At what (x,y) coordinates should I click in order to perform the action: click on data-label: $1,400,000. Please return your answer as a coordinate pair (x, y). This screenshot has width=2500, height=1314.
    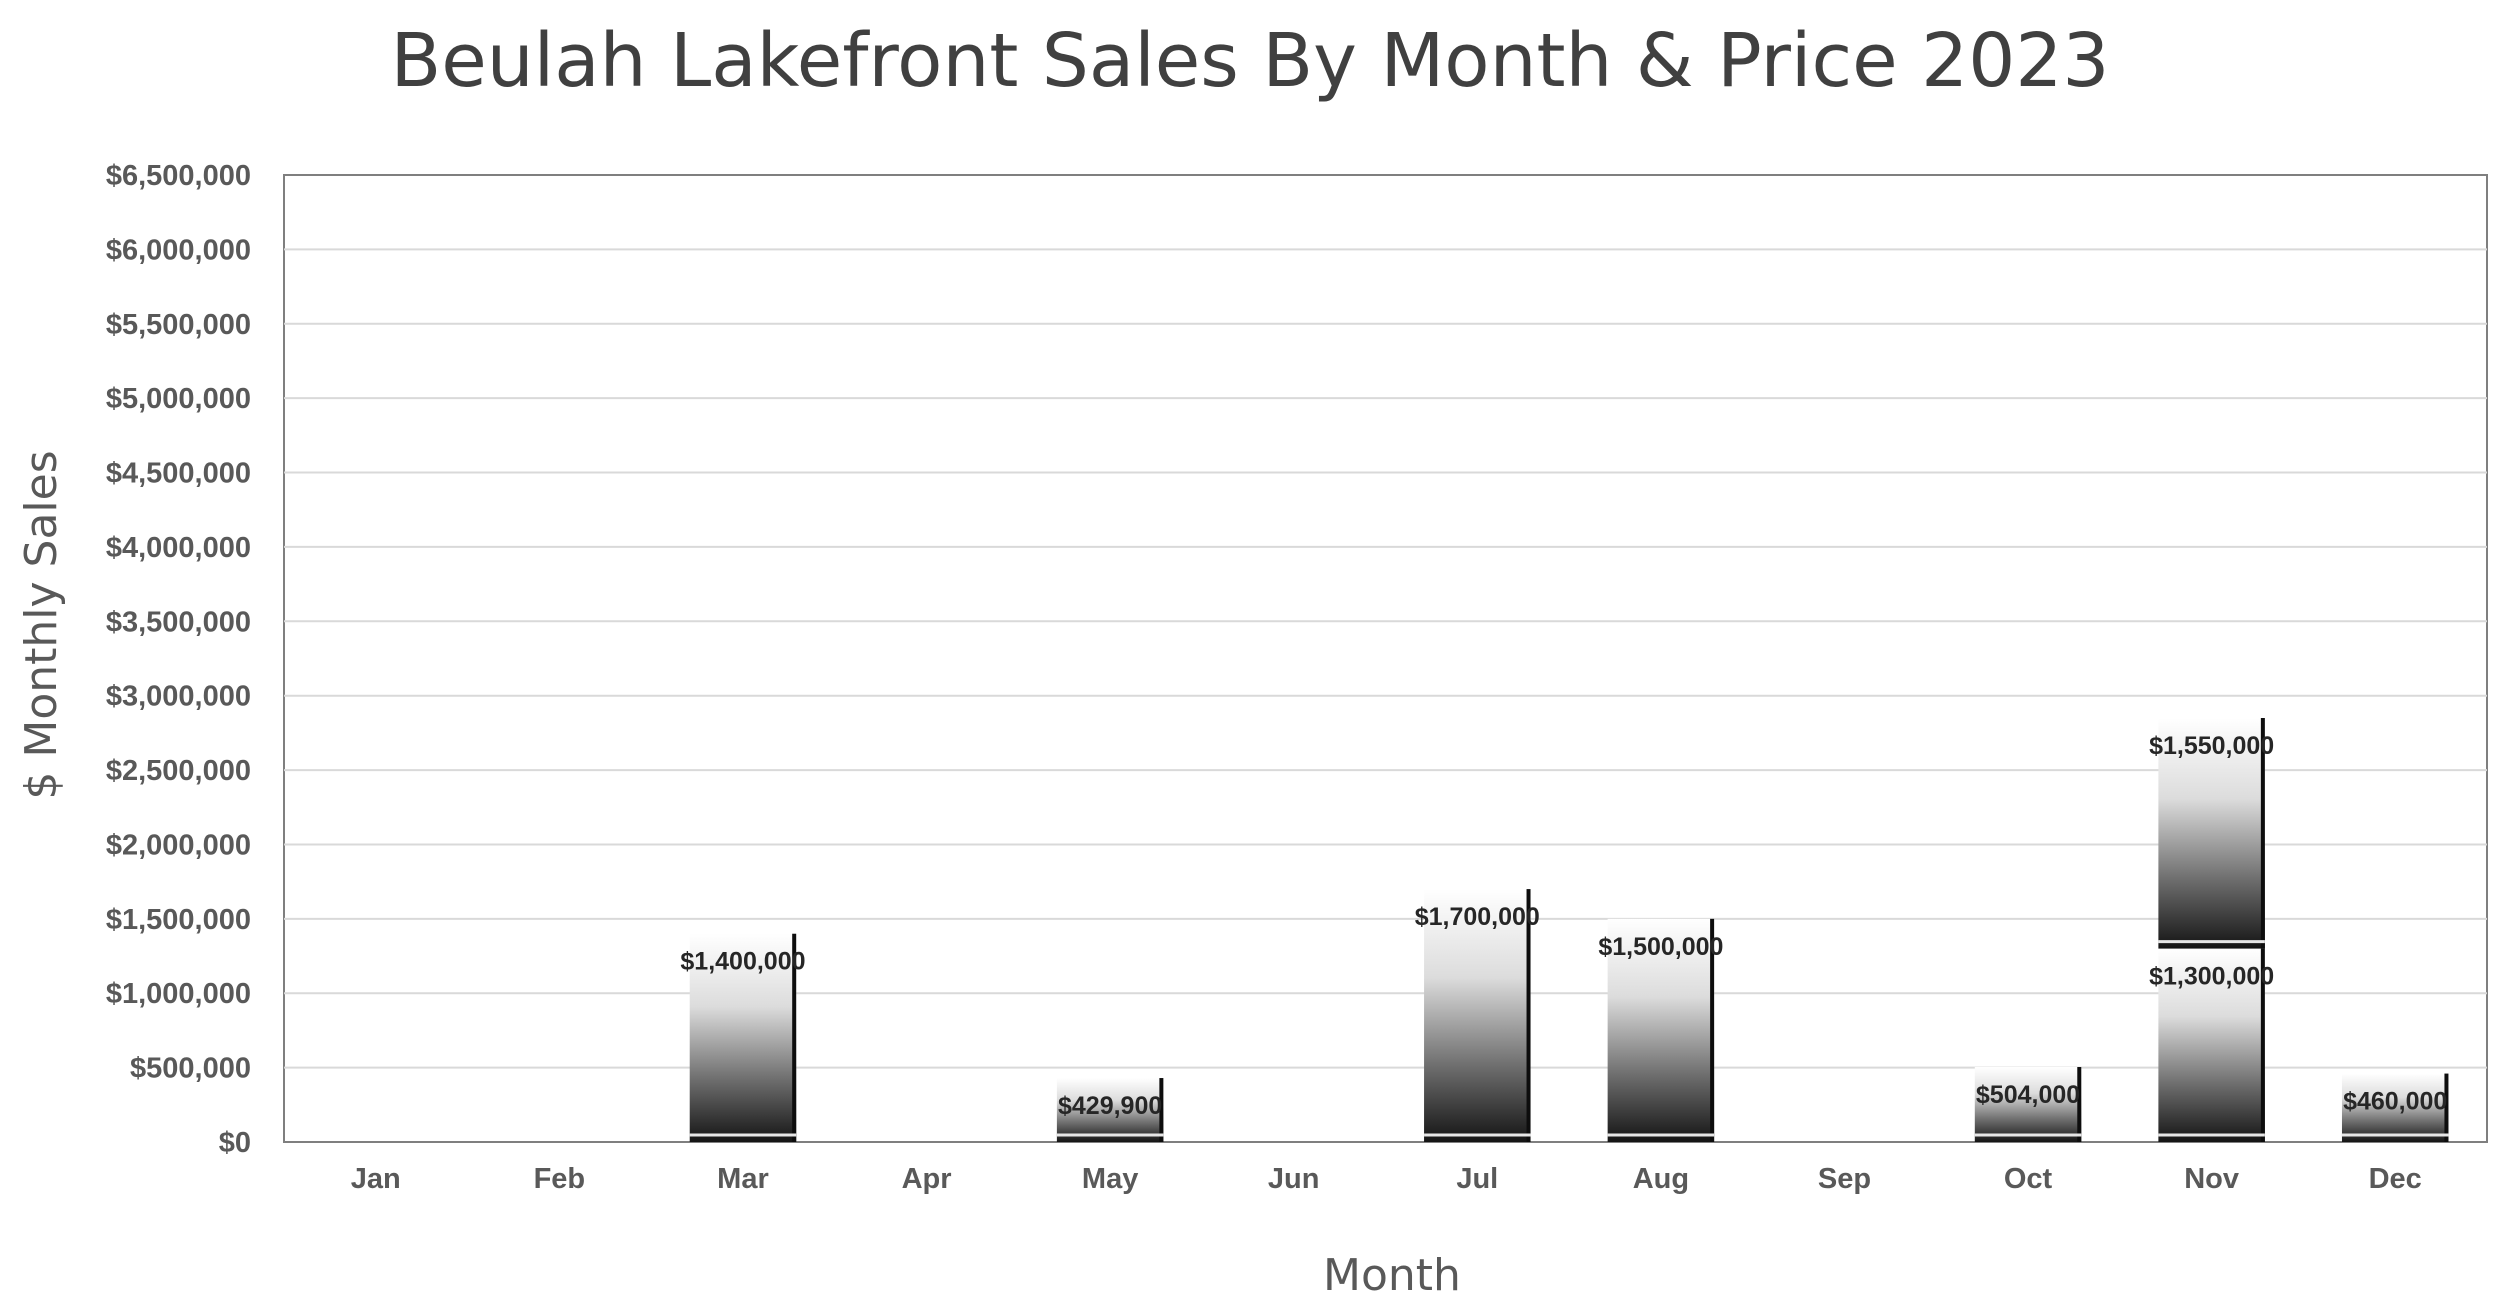
    Looking at the image, I should click on (742, 962).